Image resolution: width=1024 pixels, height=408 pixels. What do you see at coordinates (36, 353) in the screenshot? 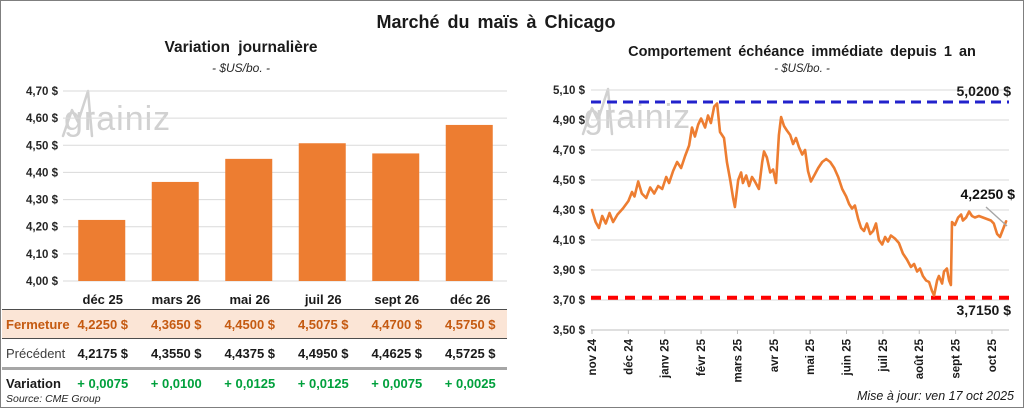
I see `table-row-label: Précédent` at bounding box center [36, 353].